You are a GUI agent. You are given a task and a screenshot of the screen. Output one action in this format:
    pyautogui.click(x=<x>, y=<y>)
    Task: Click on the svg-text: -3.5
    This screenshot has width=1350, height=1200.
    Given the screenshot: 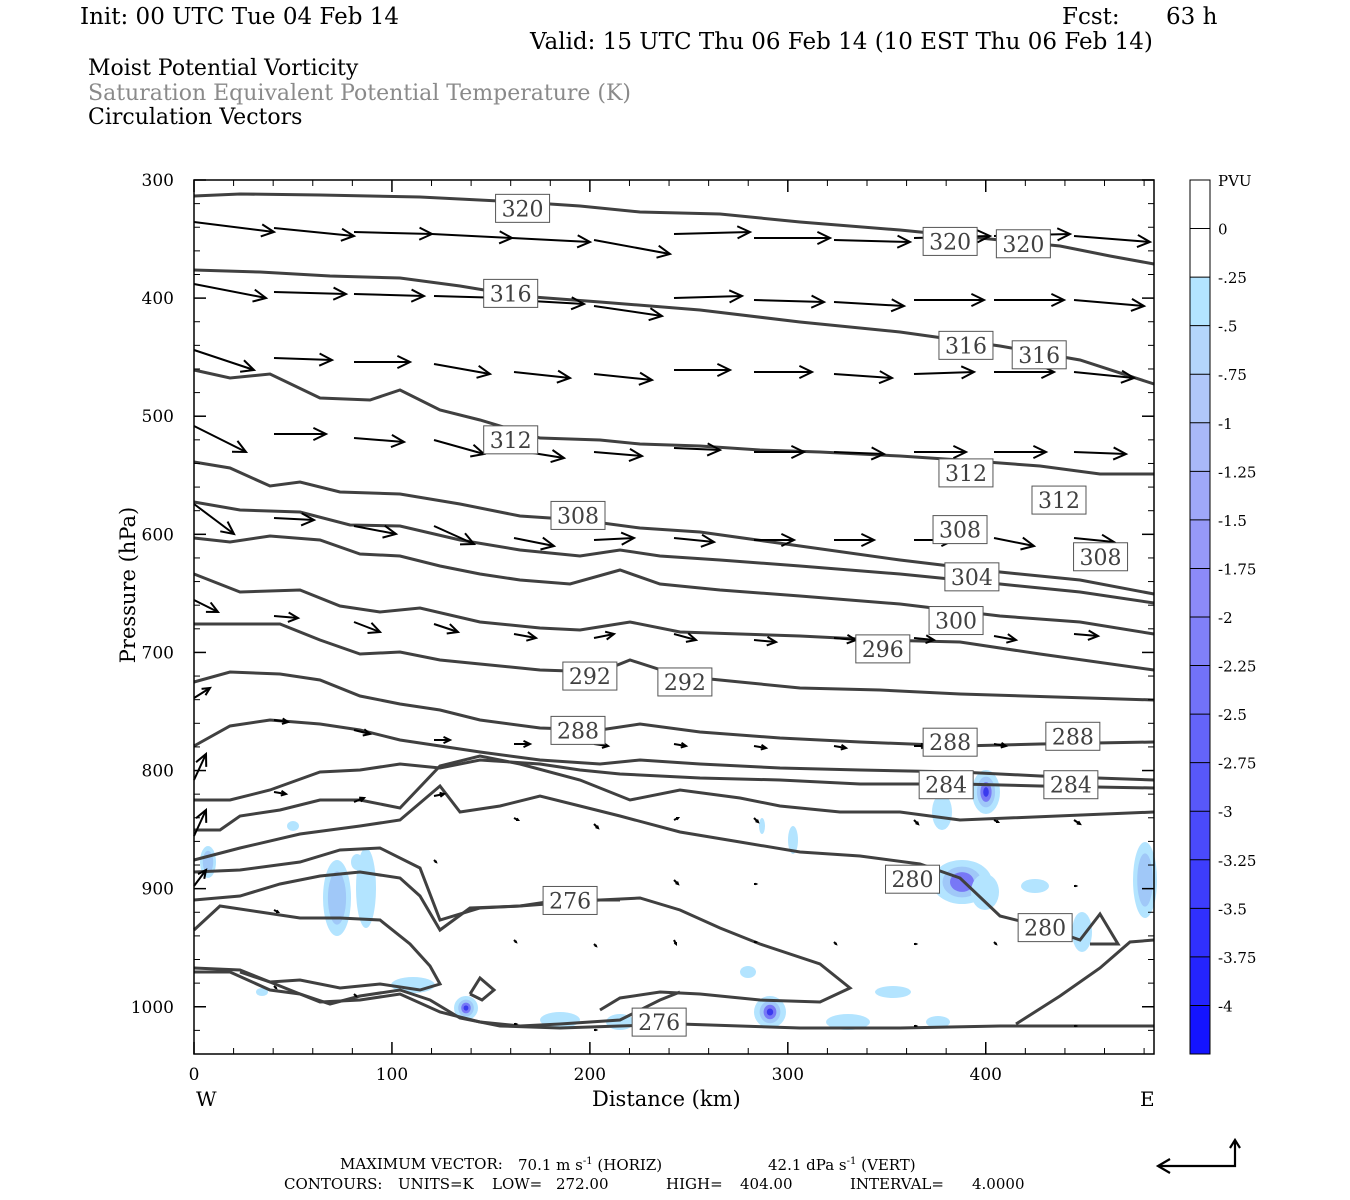 What is the action you would take?
    pyautogui.click(x=1232, y=909)
    